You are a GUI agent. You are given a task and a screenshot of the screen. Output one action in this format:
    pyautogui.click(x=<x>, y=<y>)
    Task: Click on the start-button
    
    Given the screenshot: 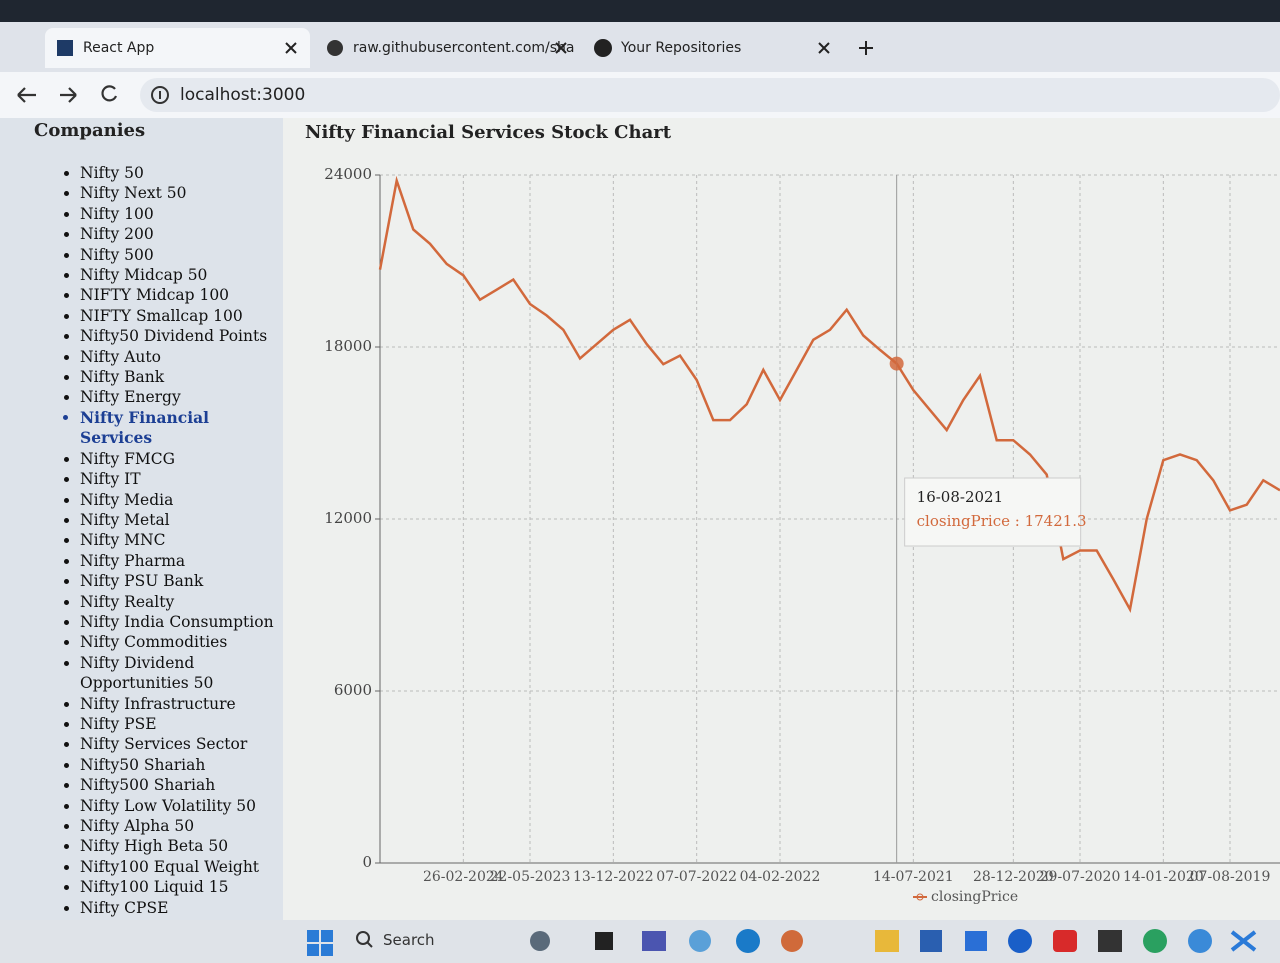 What is the action you would take?
    pyautogui.click(x=320, y=943)
    